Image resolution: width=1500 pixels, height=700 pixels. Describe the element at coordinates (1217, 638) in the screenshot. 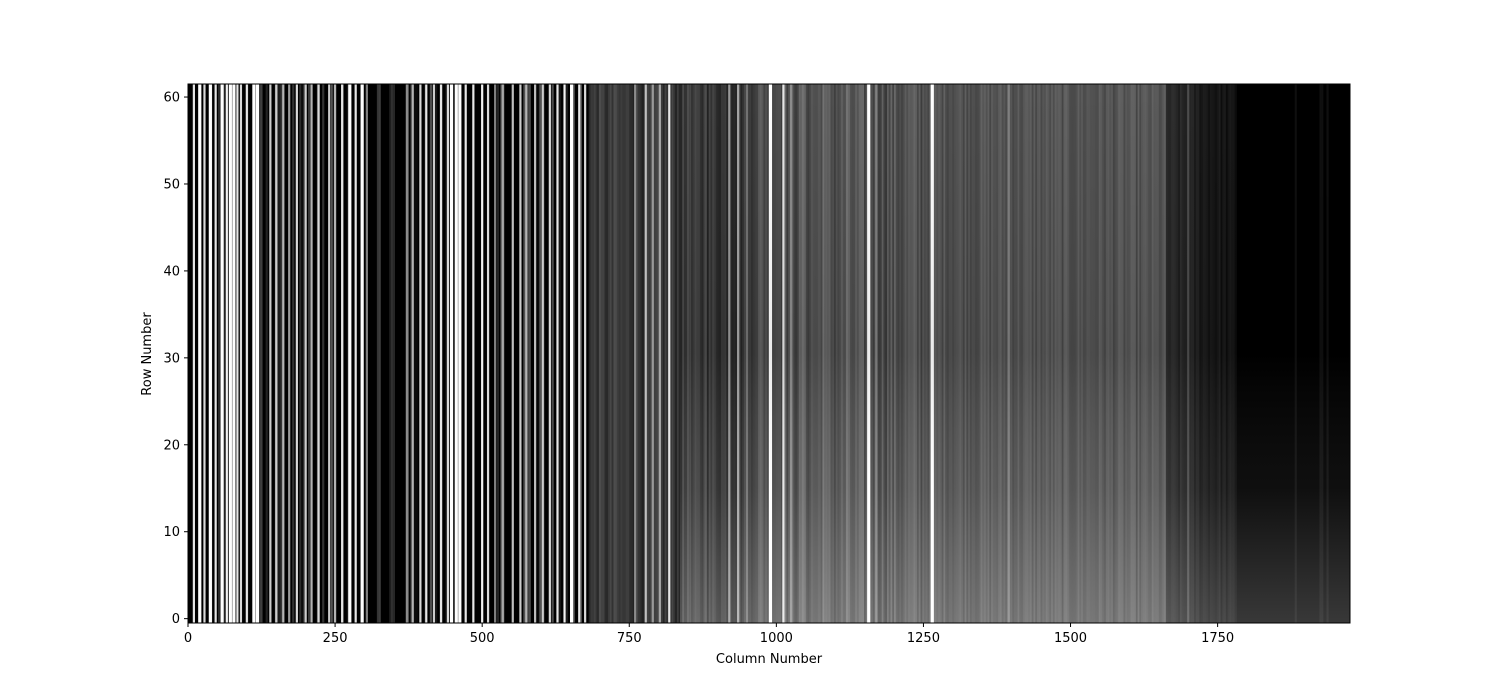

I see `x-tick-label: 1750` at that location.